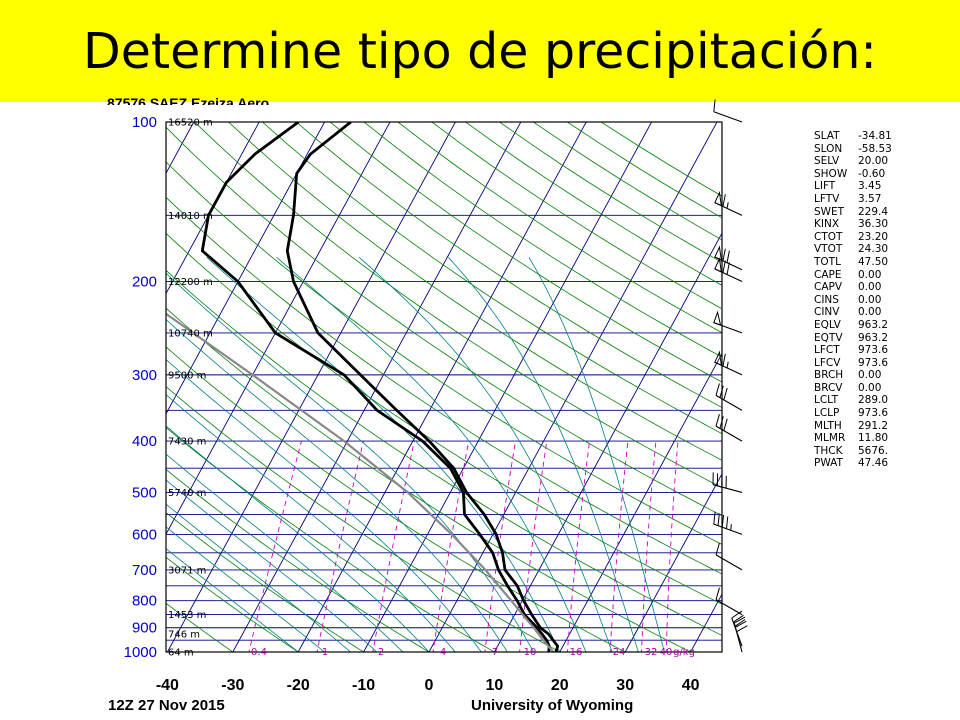  Describe the element at coordinates (167, 685) in the screenshot. I see `temperature-tick-label: -40` at that location.